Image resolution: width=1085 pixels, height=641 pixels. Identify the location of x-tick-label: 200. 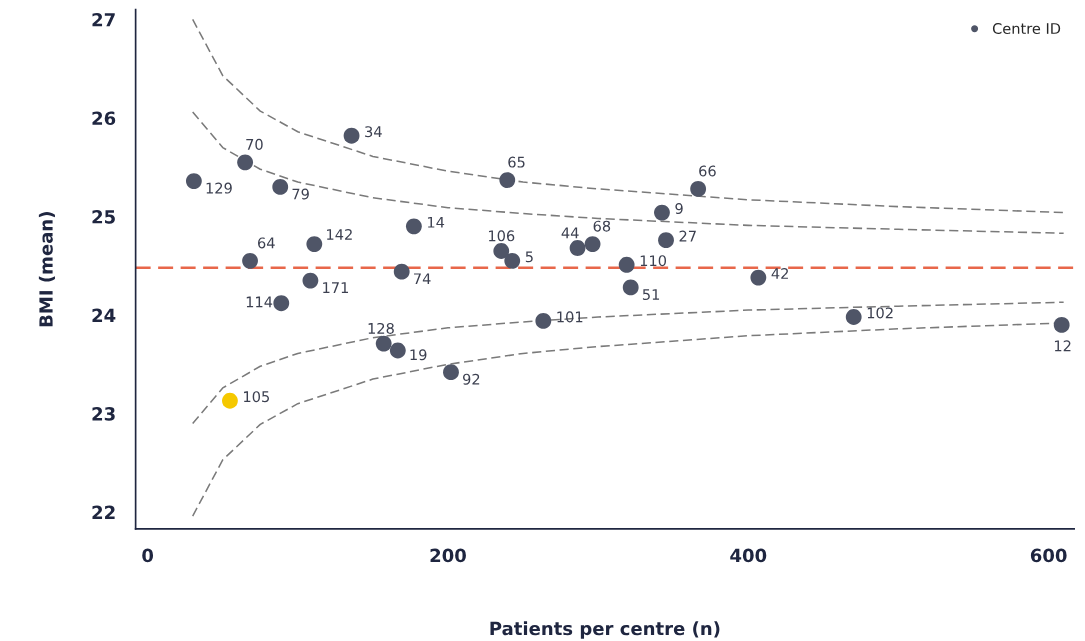
(448, 555).